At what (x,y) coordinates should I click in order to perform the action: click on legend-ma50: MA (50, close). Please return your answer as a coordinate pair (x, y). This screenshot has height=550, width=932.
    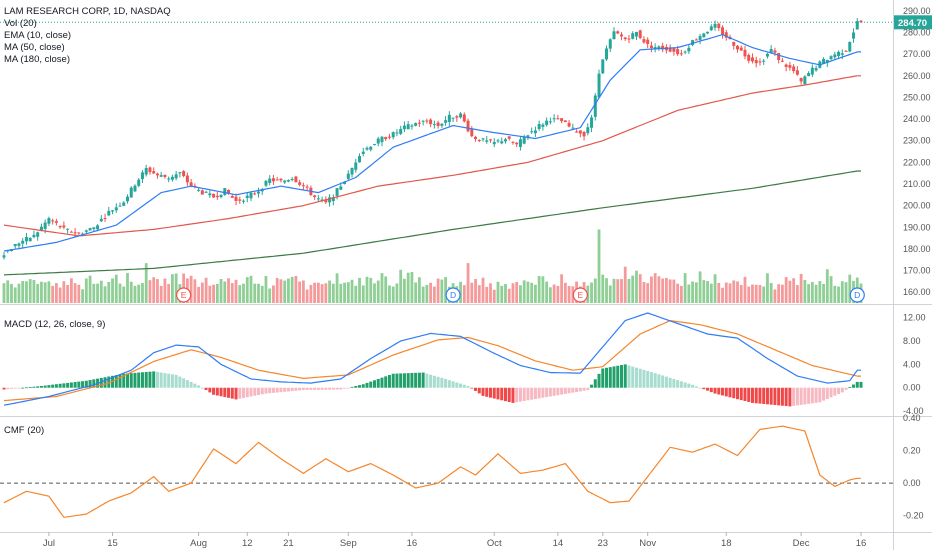
    Looking at the image, I should click on (34, 47).